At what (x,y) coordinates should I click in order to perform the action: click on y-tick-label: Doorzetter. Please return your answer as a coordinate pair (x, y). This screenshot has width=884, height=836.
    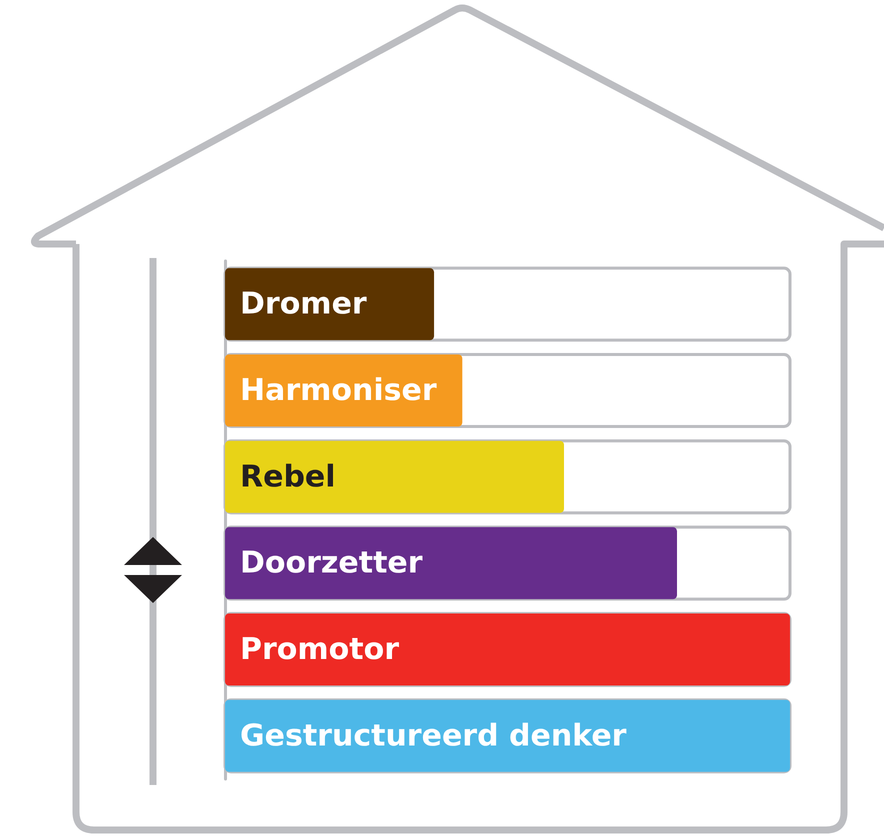
    Looking at the image, I should click on (331, 563).